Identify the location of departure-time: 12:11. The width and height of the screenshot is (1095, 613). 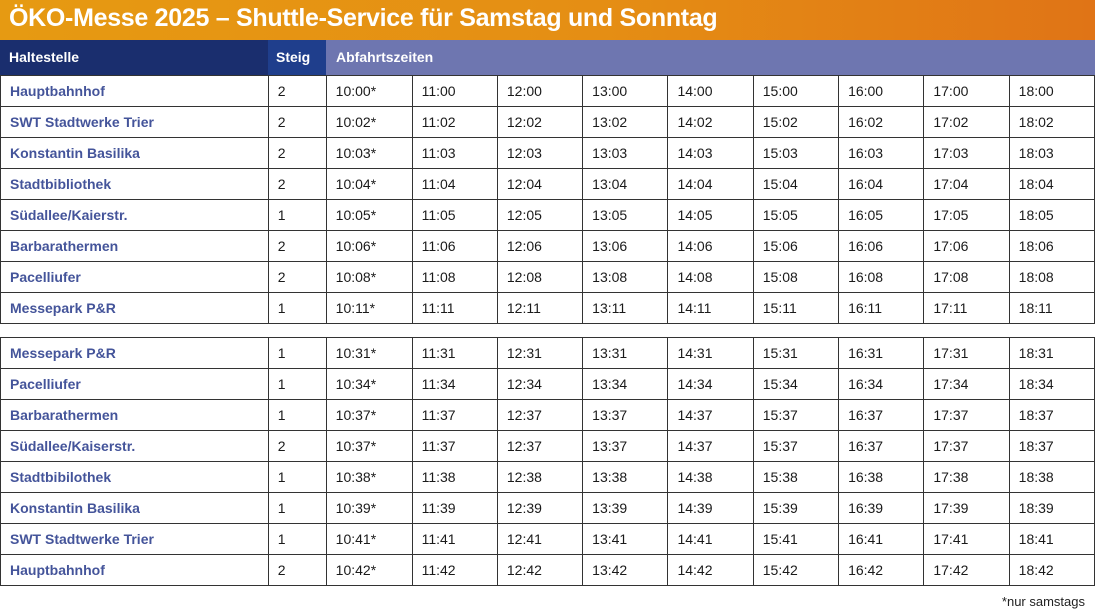
(540, 308).